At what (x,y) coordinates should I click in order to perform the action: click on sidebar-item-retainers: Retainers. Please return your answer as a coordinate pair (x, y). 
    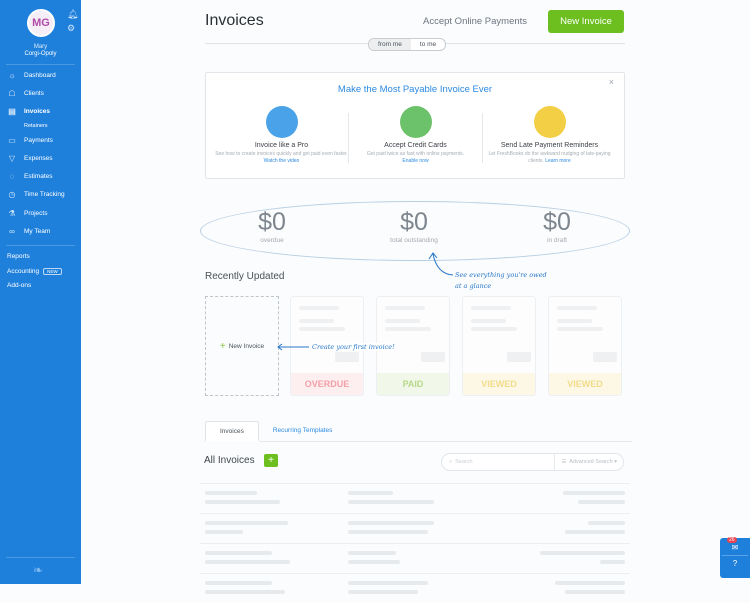
    Looking at the image, I should click on (36, 125).